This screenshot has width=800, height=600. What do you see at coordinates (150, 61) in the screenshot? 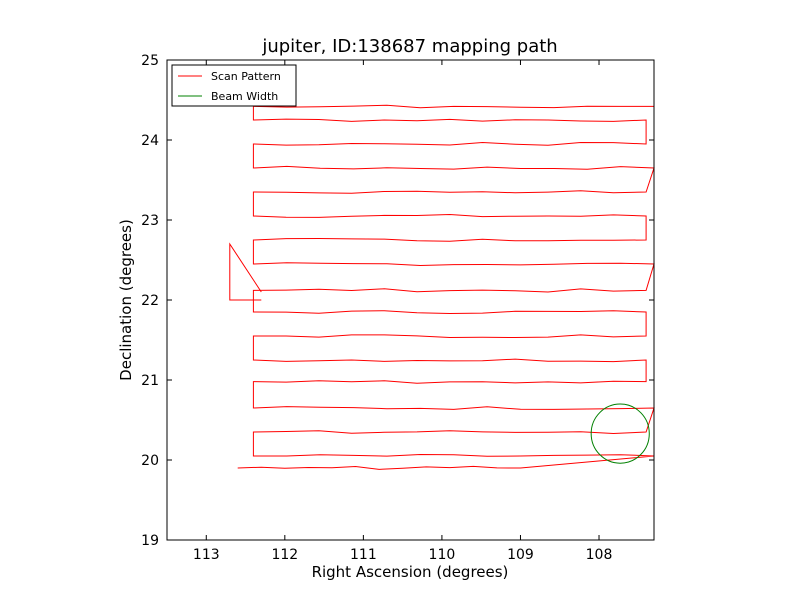
I see `y-tick-label: 25` at bounding box center [150, 61].